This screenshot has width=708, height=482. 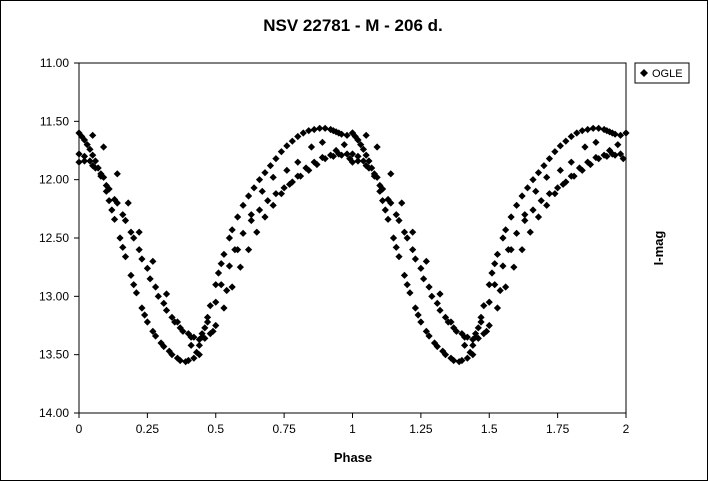 What do you see at coordinates (662, 73) in the screenshot?
I see `legend: OGLE` at bounding box center [662, 73].